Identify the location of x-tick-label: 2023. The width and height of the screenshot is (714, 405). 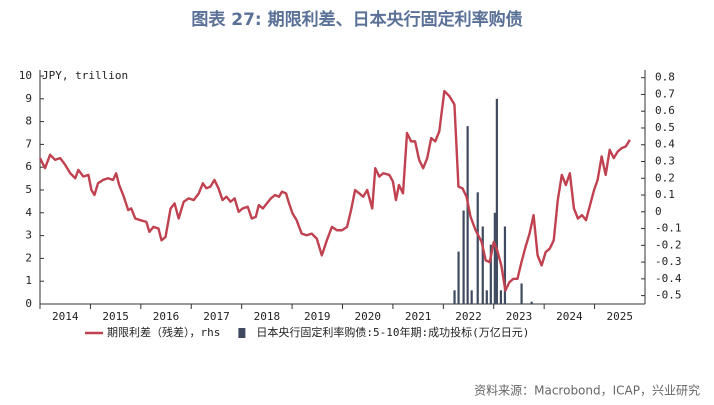
(519, 316).